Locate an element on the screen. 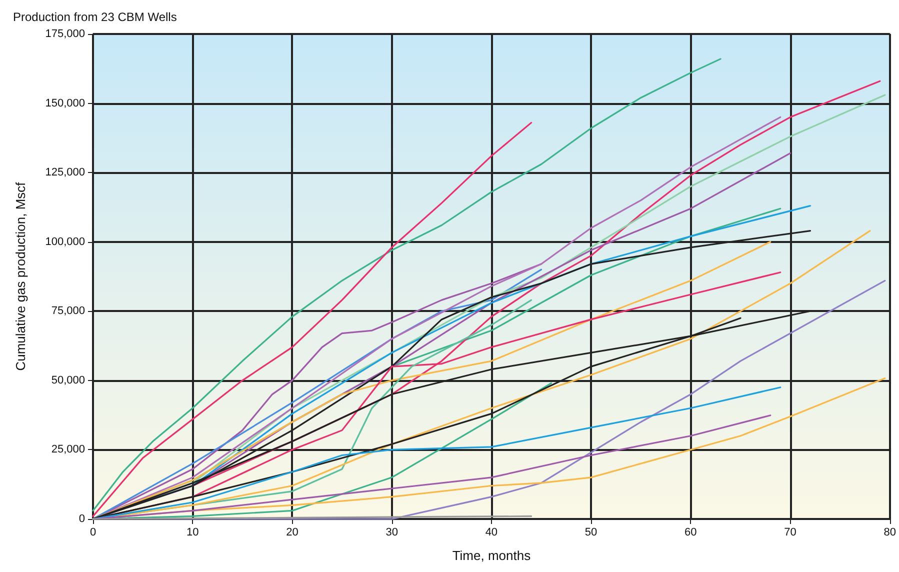  x-tick-label: 70 is located at coordinates (790, 532).